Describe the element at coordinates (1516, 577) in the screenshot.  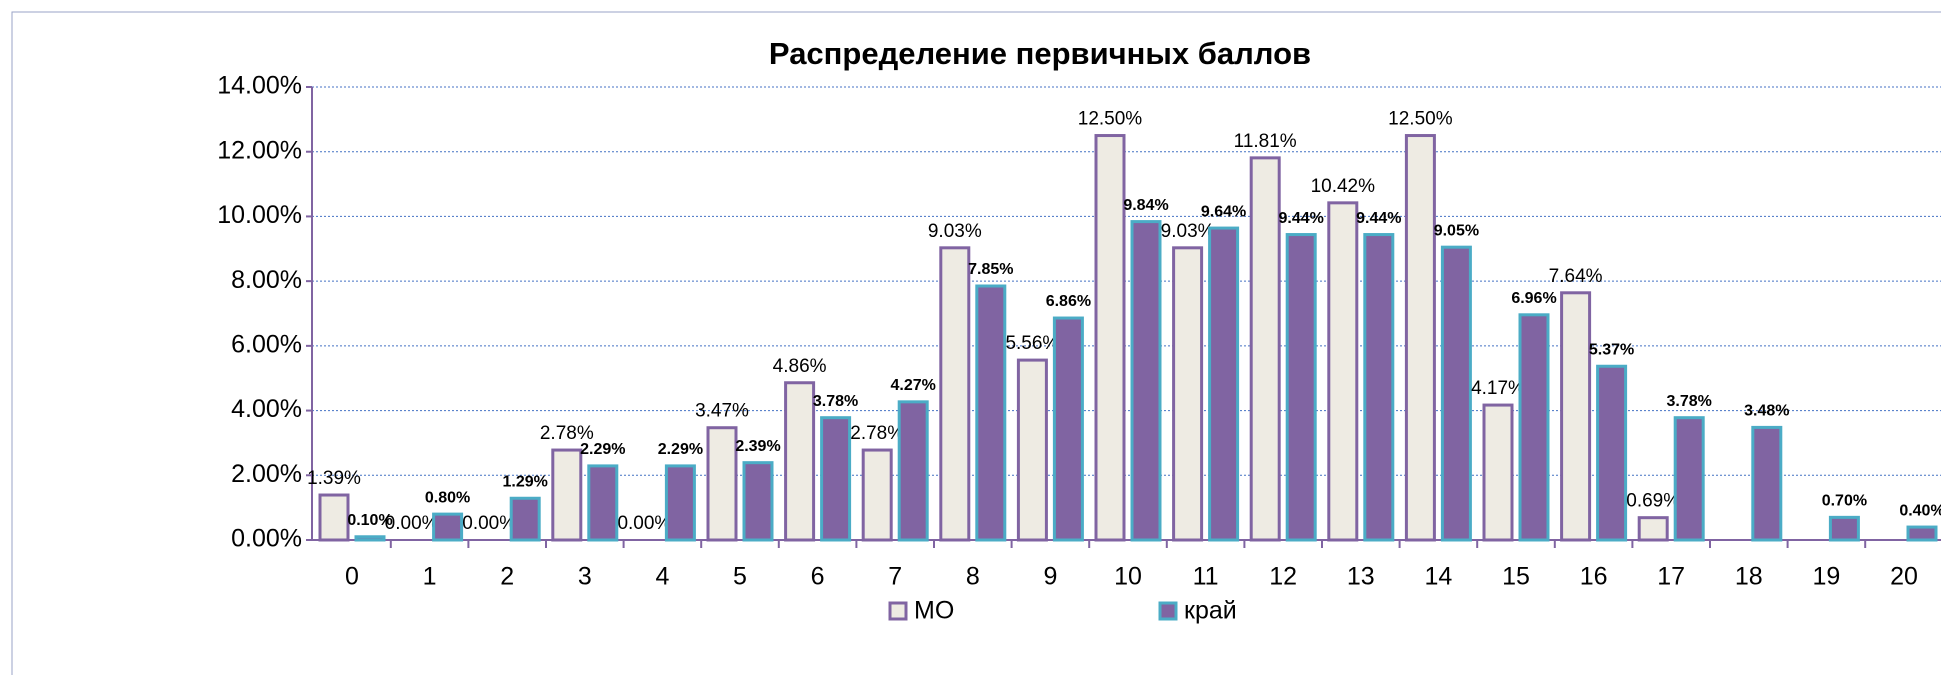
I see `x-tick-label: 15` at that location.